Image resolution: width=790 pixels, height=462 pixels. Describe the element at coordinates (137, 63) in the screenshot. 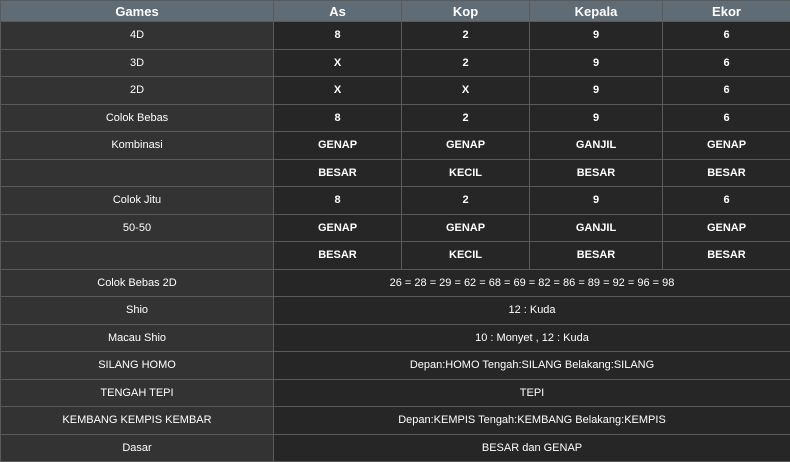

I see `row-label: 3D` at that location.